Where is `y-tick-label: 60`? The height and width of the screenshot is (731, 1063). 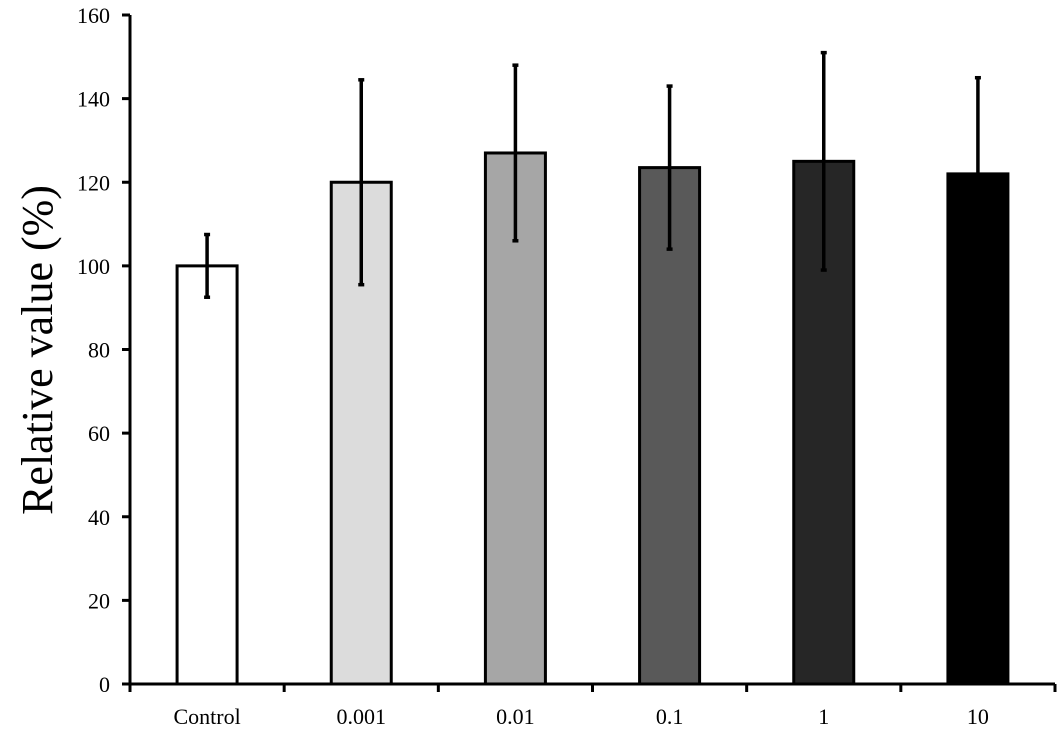 y-tick-label: 60 is located at coordinates (99, 433).